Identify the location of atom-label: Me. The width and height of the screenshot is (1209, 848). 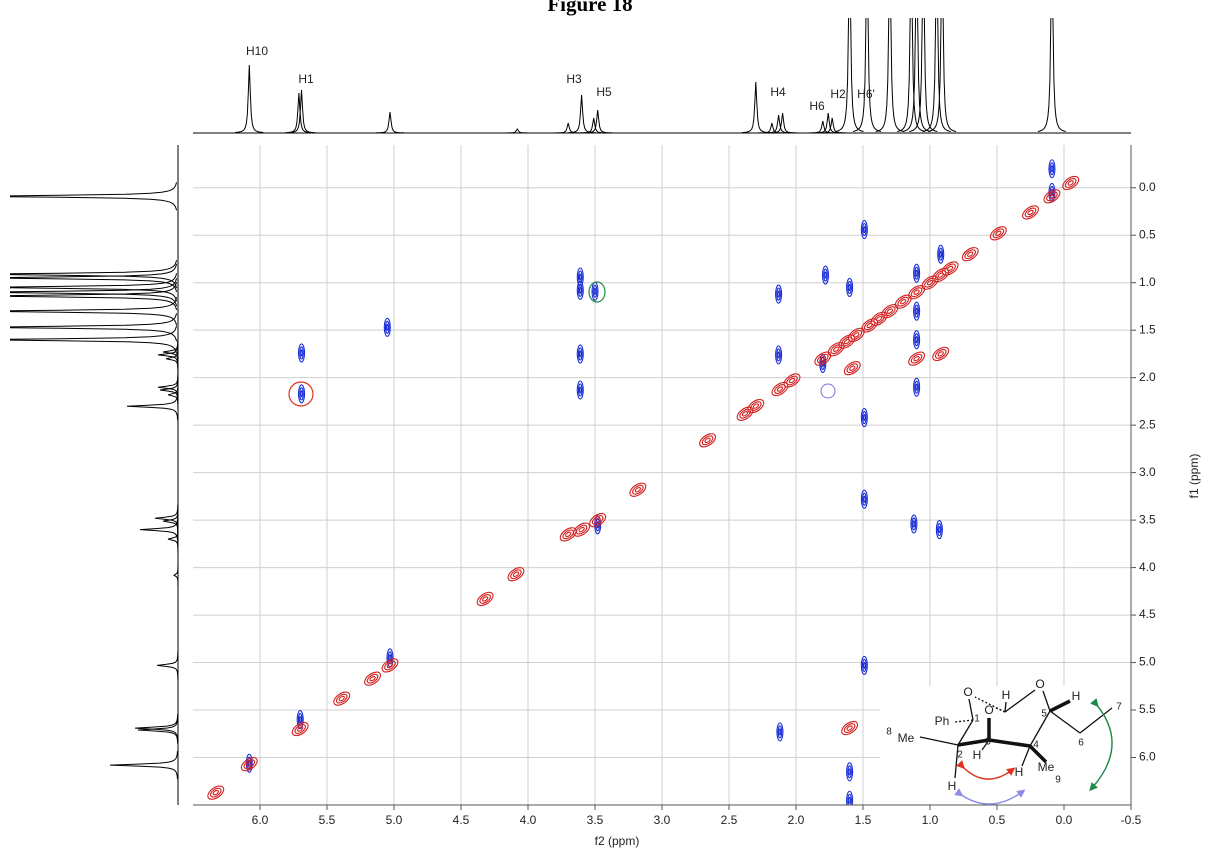
(906, 738).